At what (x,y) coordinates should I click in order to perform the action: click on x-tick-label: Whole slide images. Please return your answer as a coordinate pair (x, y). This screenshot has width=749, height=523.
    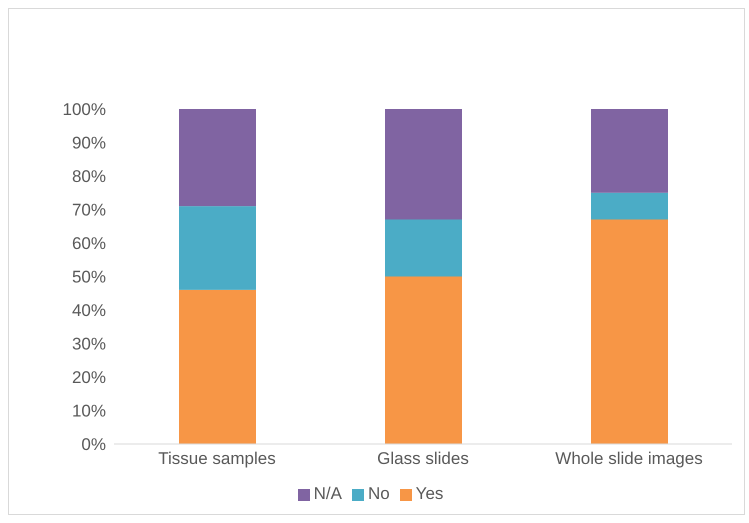
    Looking at the image, I should click on (629, 458).